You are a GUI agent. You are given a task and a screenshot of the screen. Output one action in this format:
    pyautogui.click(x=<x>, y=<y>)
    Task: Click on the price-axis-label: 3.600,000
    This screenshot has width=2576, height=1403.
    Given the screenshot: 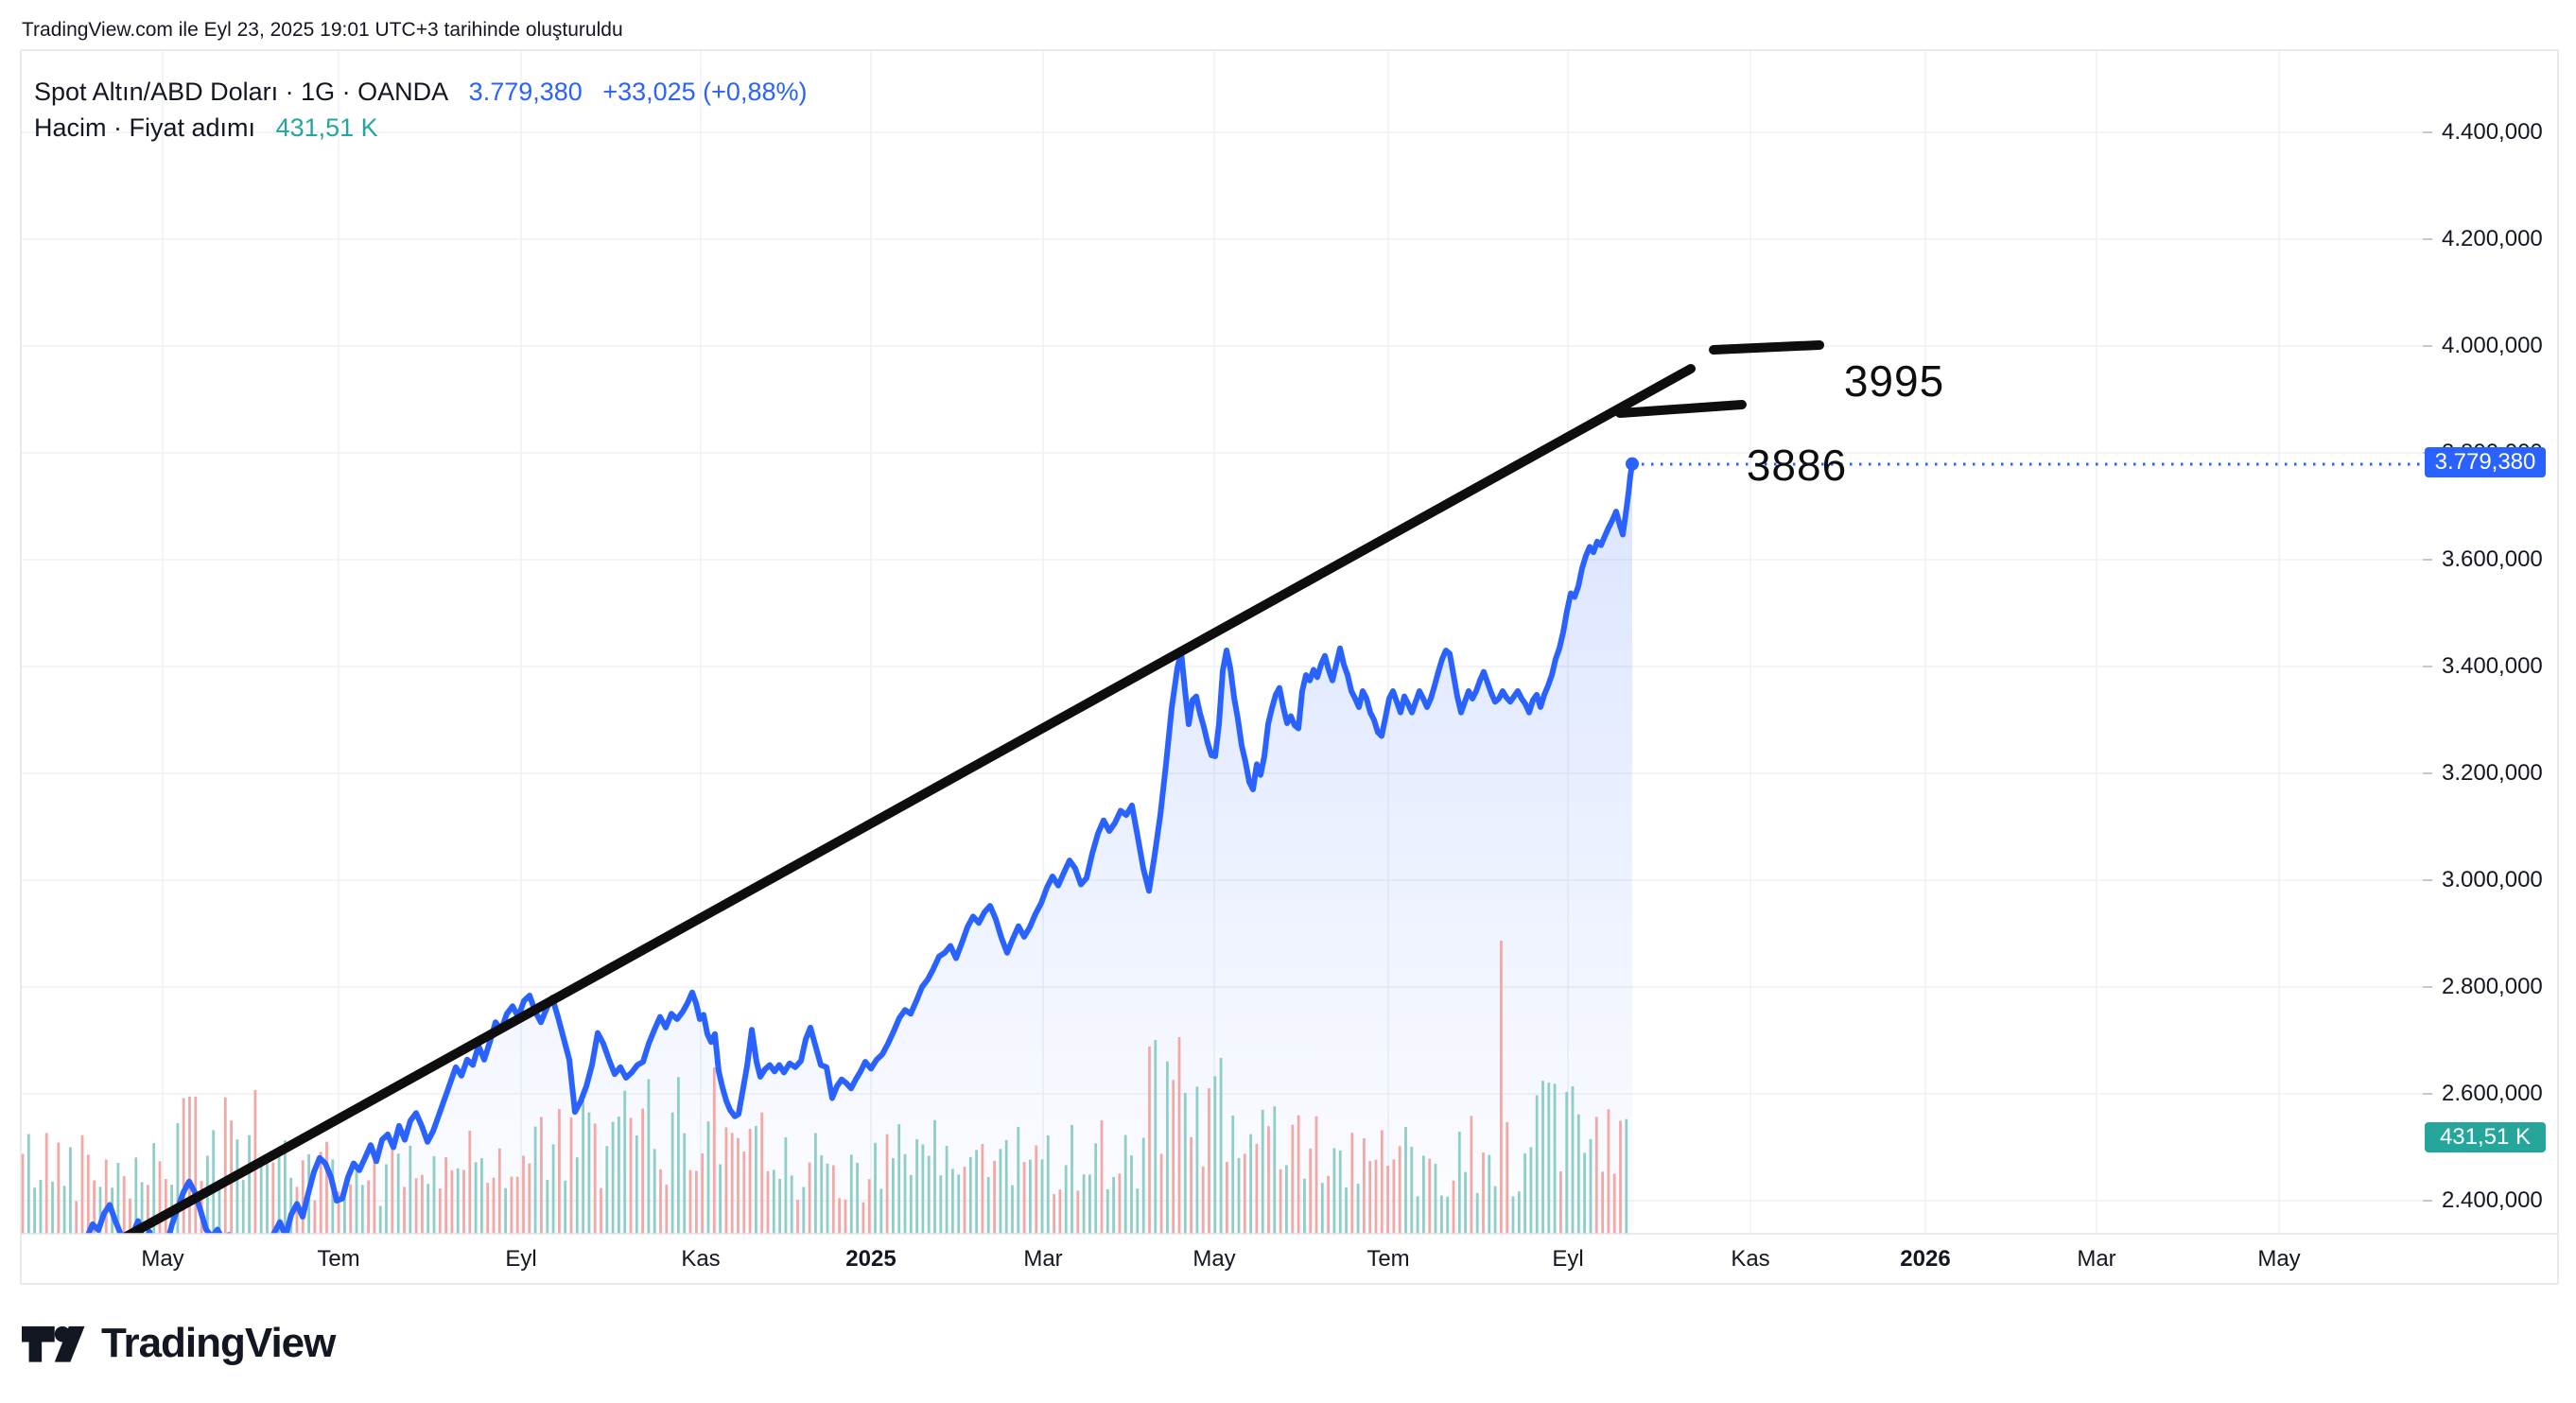 What is the action you would take?
    pyautogui.click(x=2492, y=559)
    